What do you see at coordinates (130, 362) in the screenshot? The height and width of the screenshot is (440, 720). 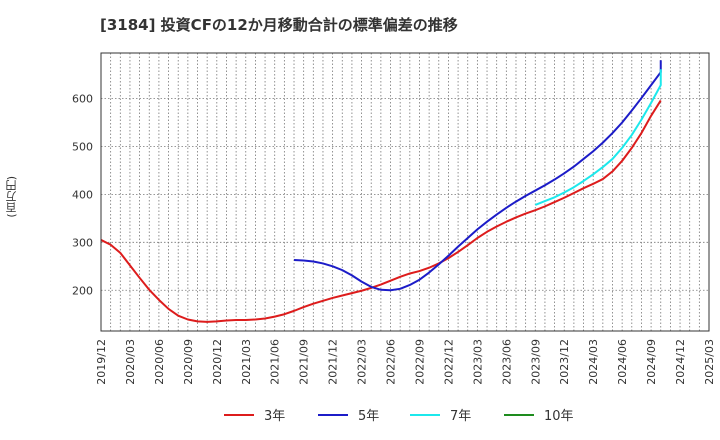 I see `x-tick-label: 2020/03` at bounding box center [130, 362].